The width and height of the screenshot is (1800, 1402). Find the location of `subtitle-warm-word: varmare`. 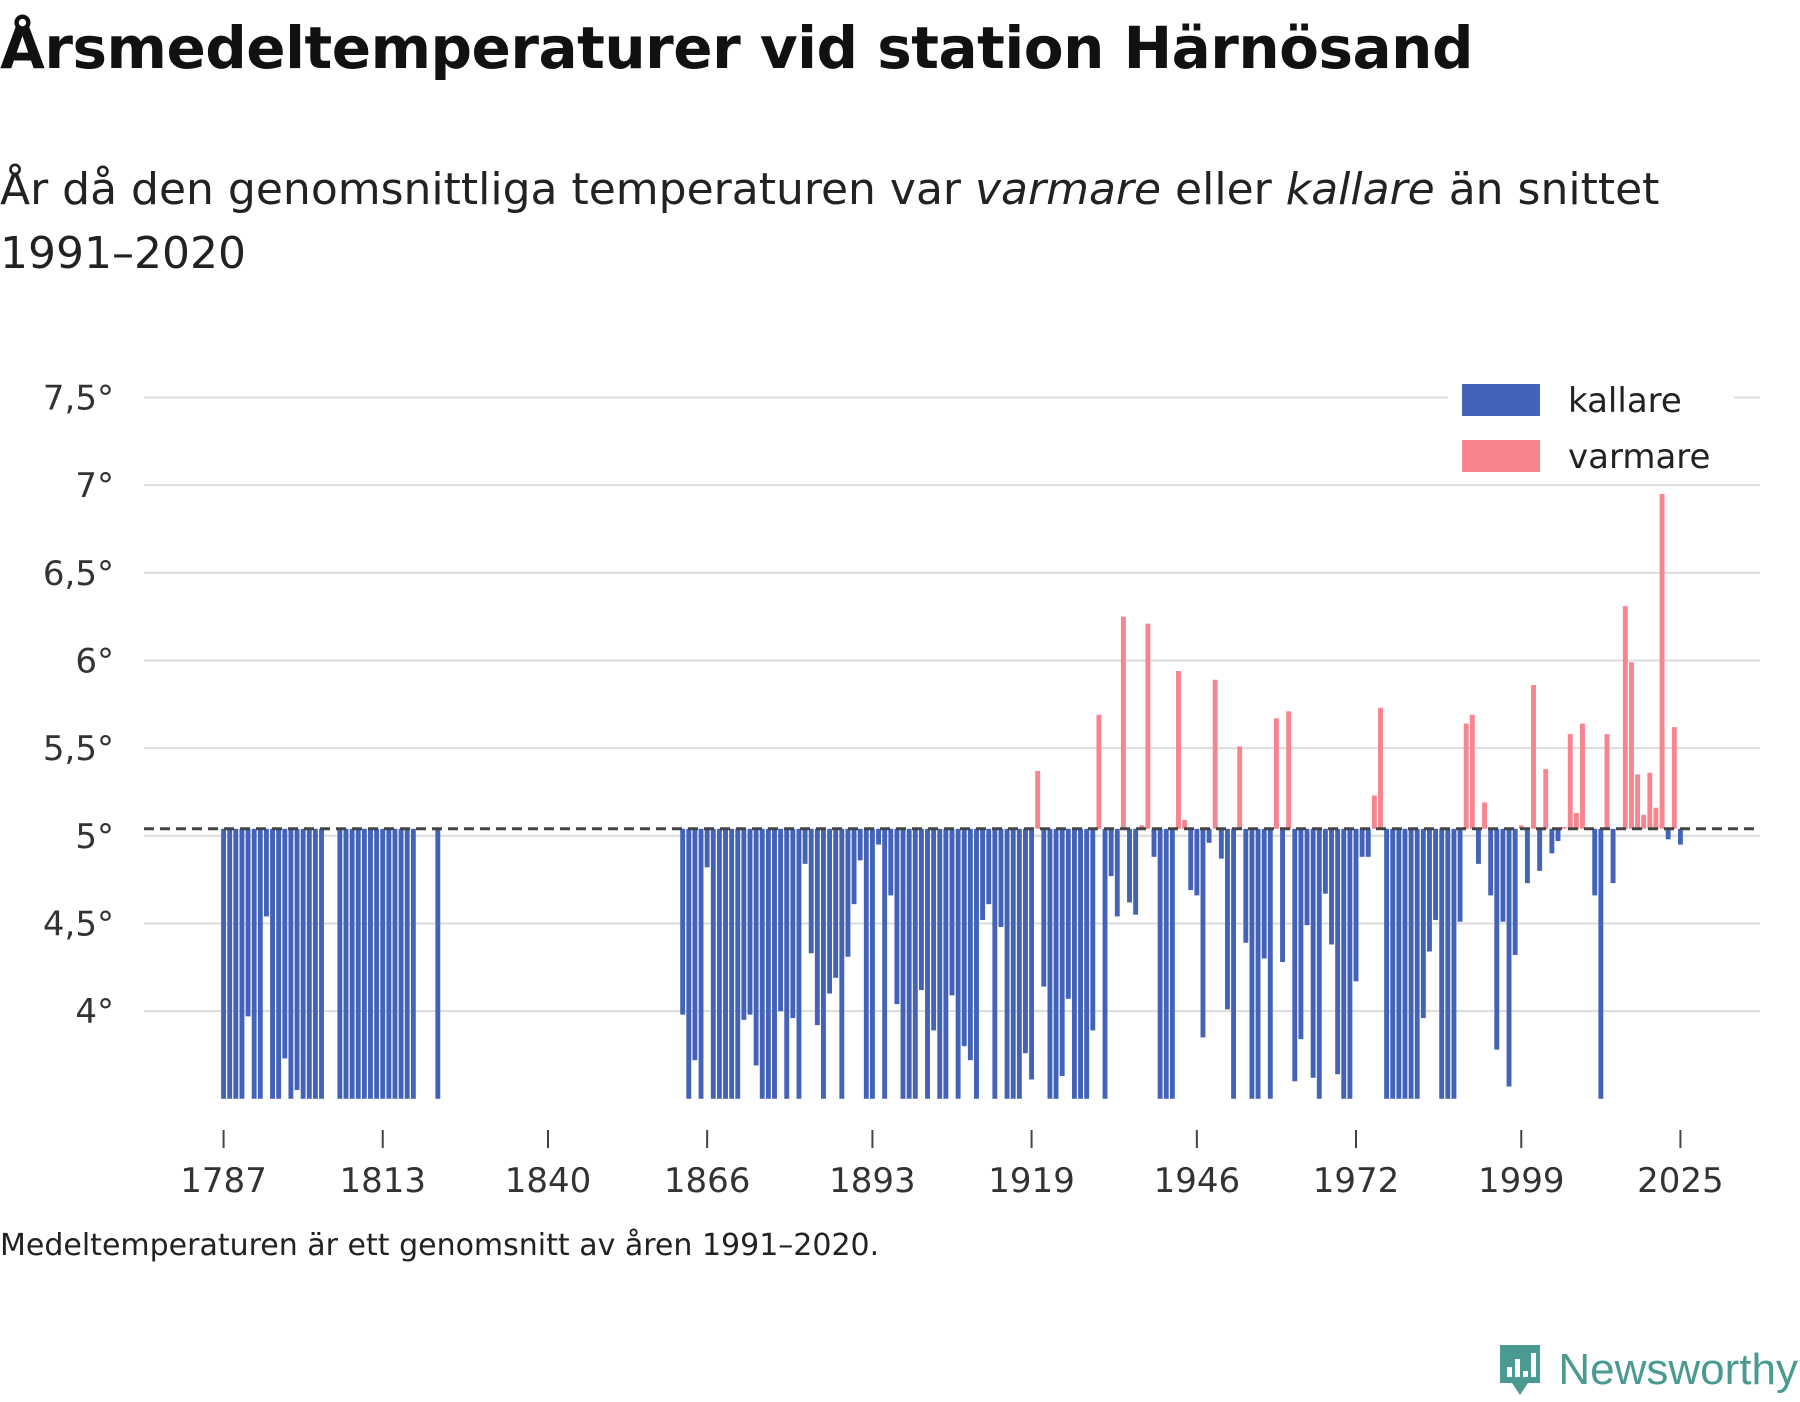

subtitle-warm-word: varmare is located at coordinates (1068, 189).